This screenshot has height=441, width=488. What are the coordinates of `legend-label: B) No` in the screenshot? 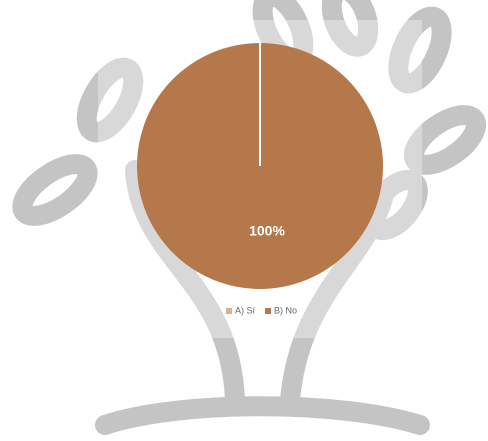 It's located at (285, 310).